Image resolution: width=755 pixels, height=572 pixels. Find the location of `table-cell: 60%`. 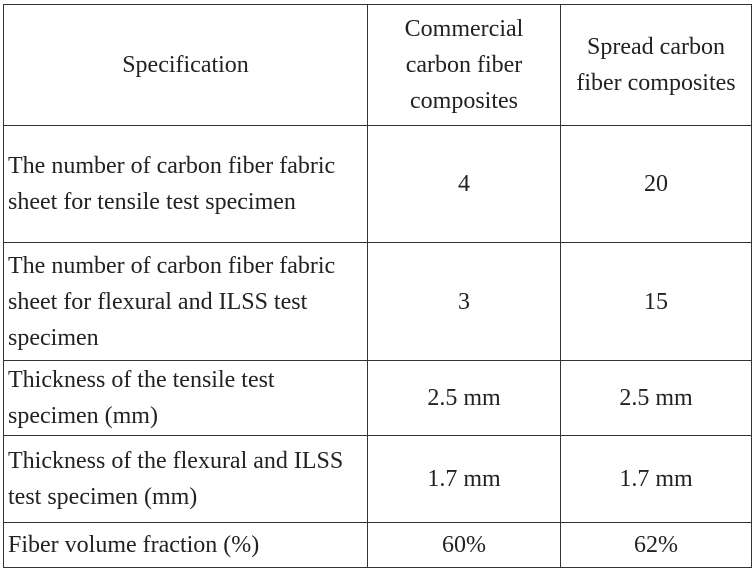

table-cell: 60% is located at coordinates (464, 545).